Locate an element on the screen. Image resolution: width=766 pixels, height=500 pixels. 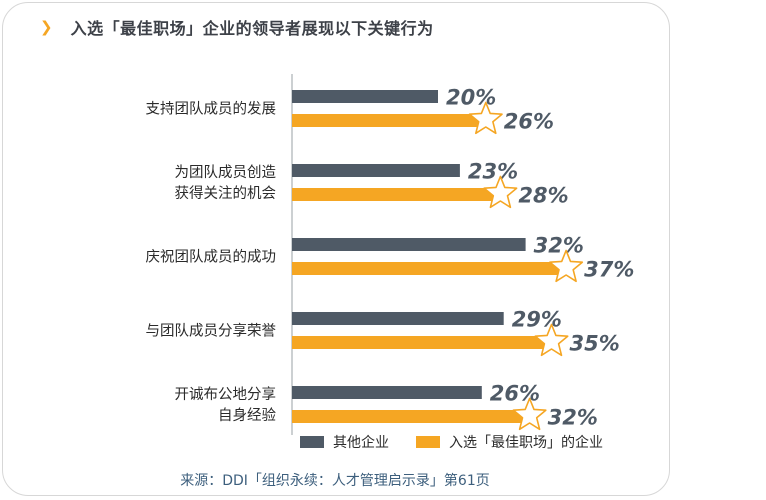
category-label-line: 自身经验 is located at coordinates (247, 415).